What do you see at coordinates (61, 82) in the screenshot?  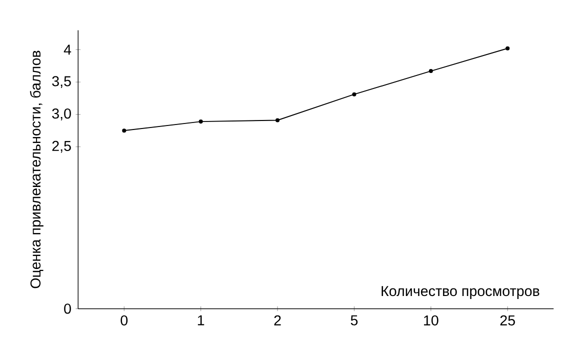 I see `y-tick-label: 3,5` at bounding box center [61, 82].